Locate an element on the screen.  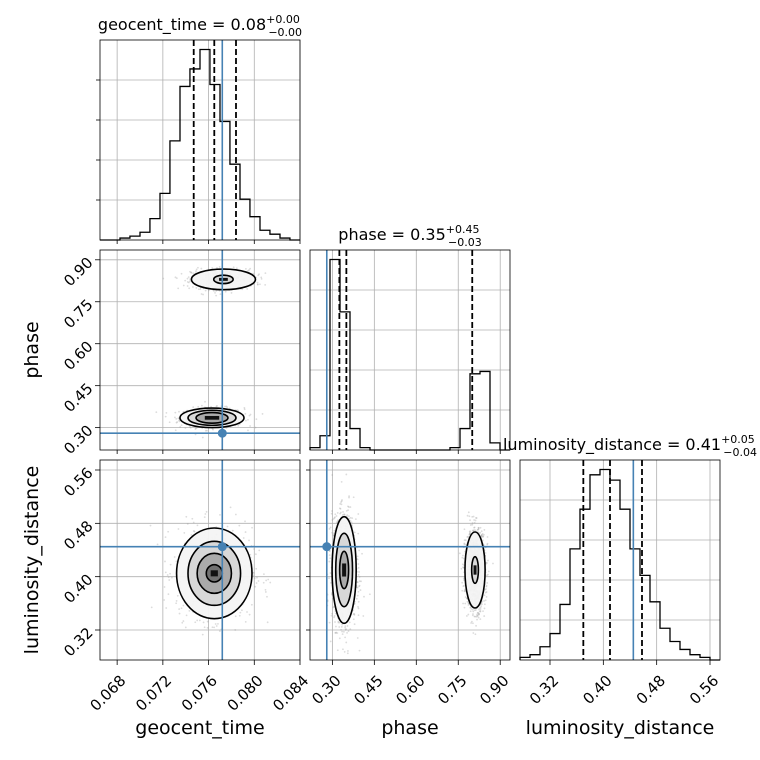
xaxis-label-luminosity_distance: luminosity_distance is located at coordinates (620, 728).